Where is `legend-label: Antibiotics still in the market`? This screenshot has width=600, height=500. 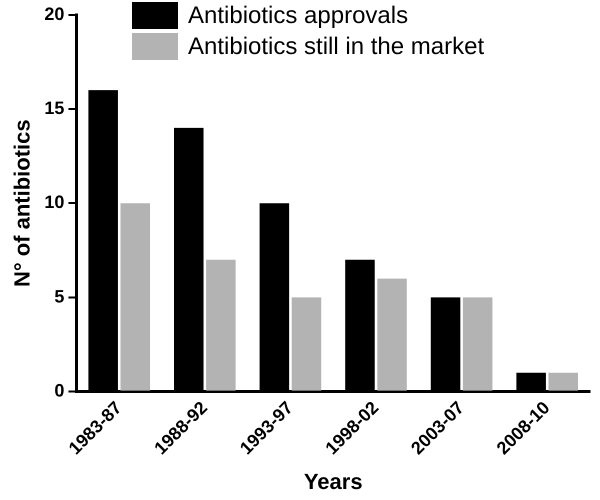
legend-label: Antibiotics still in the market is located at coordinates (336, 46).